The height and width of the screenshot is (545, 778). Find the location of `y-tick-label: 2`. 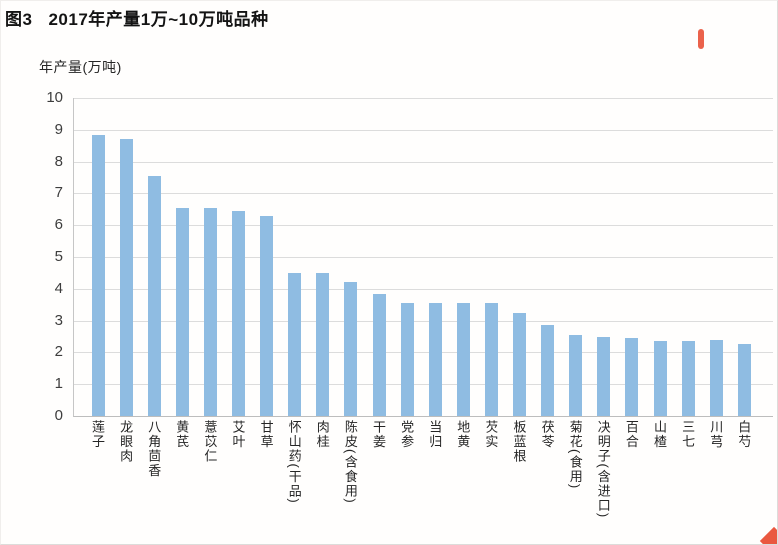

y-tick-label: 2 is located at coordinates (58, 352).